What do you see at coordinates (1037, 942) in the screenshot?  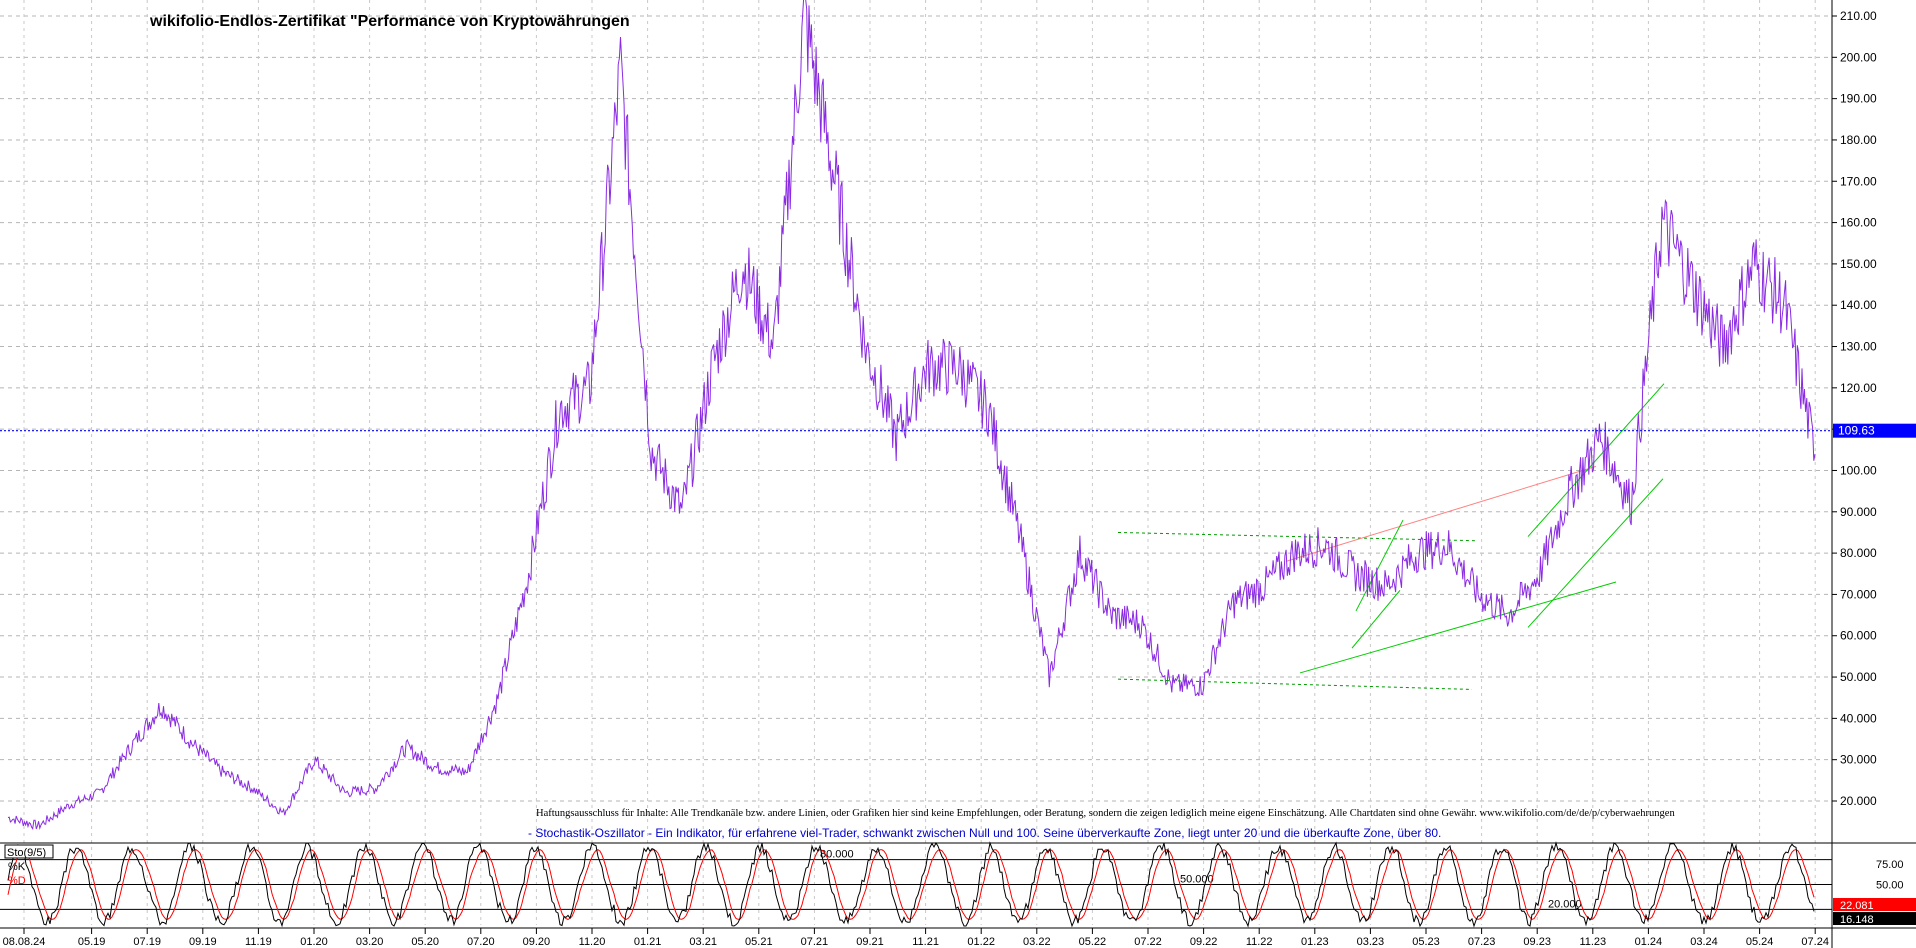 I see `x-tick-label: 03.22` at bounding box center [1037, 942].